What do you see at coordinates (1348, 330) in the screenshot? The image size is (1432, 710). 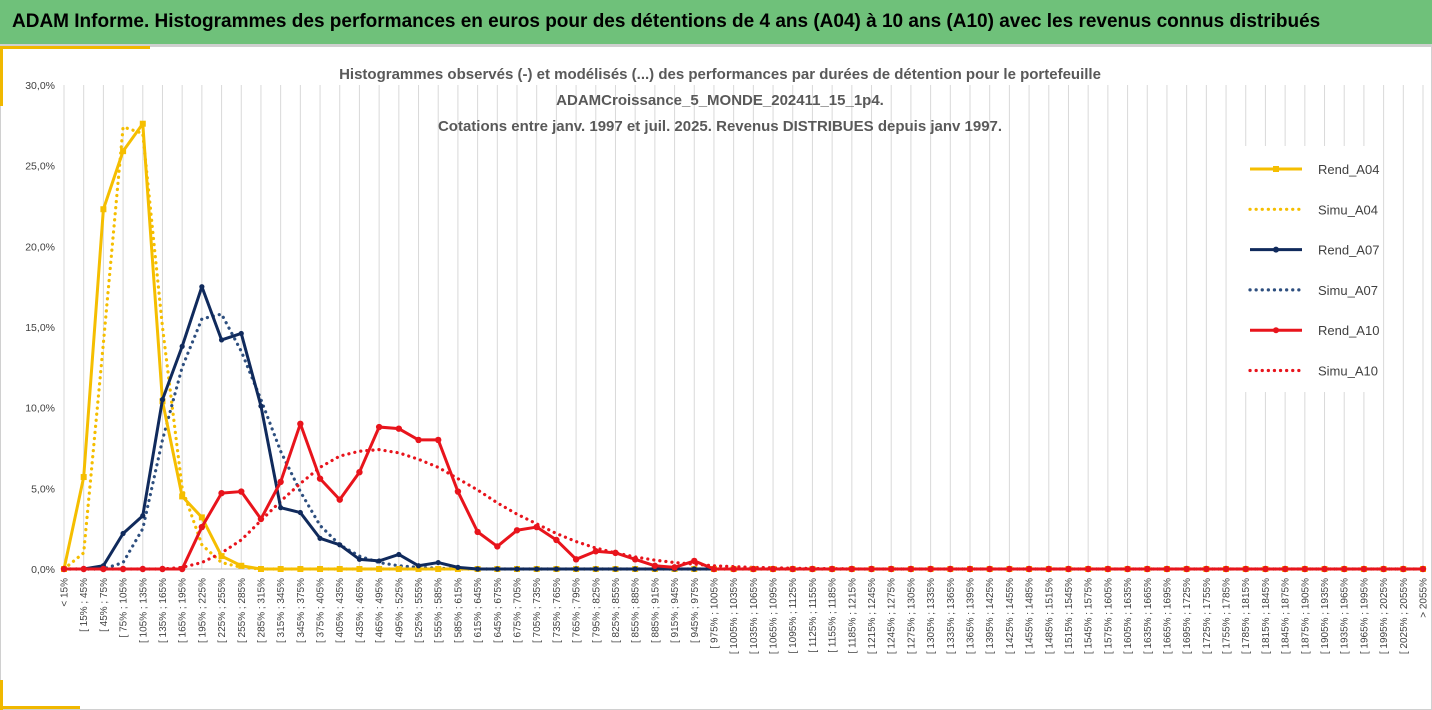 I see `legend-label: Rend_A10` at bounding box center [1348, 330].